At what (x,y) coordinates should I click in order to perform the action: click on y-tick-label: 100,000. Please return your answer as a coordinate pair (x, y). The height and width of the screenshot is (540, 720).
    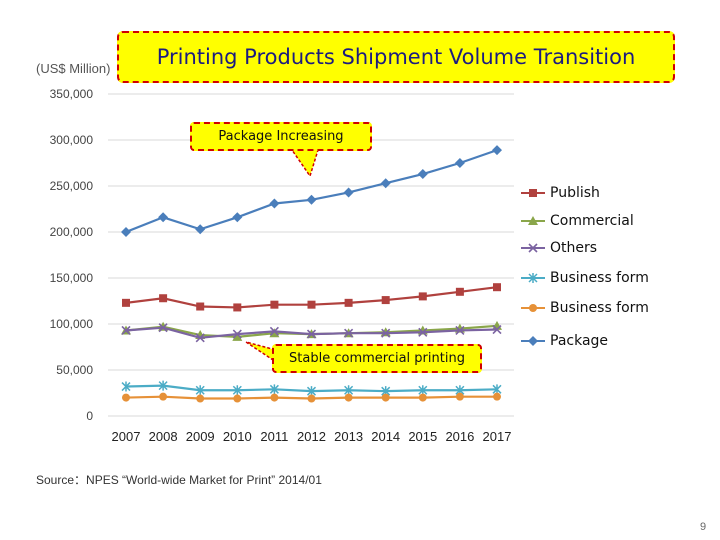
    Looking at the image, I should click on (72, 324).